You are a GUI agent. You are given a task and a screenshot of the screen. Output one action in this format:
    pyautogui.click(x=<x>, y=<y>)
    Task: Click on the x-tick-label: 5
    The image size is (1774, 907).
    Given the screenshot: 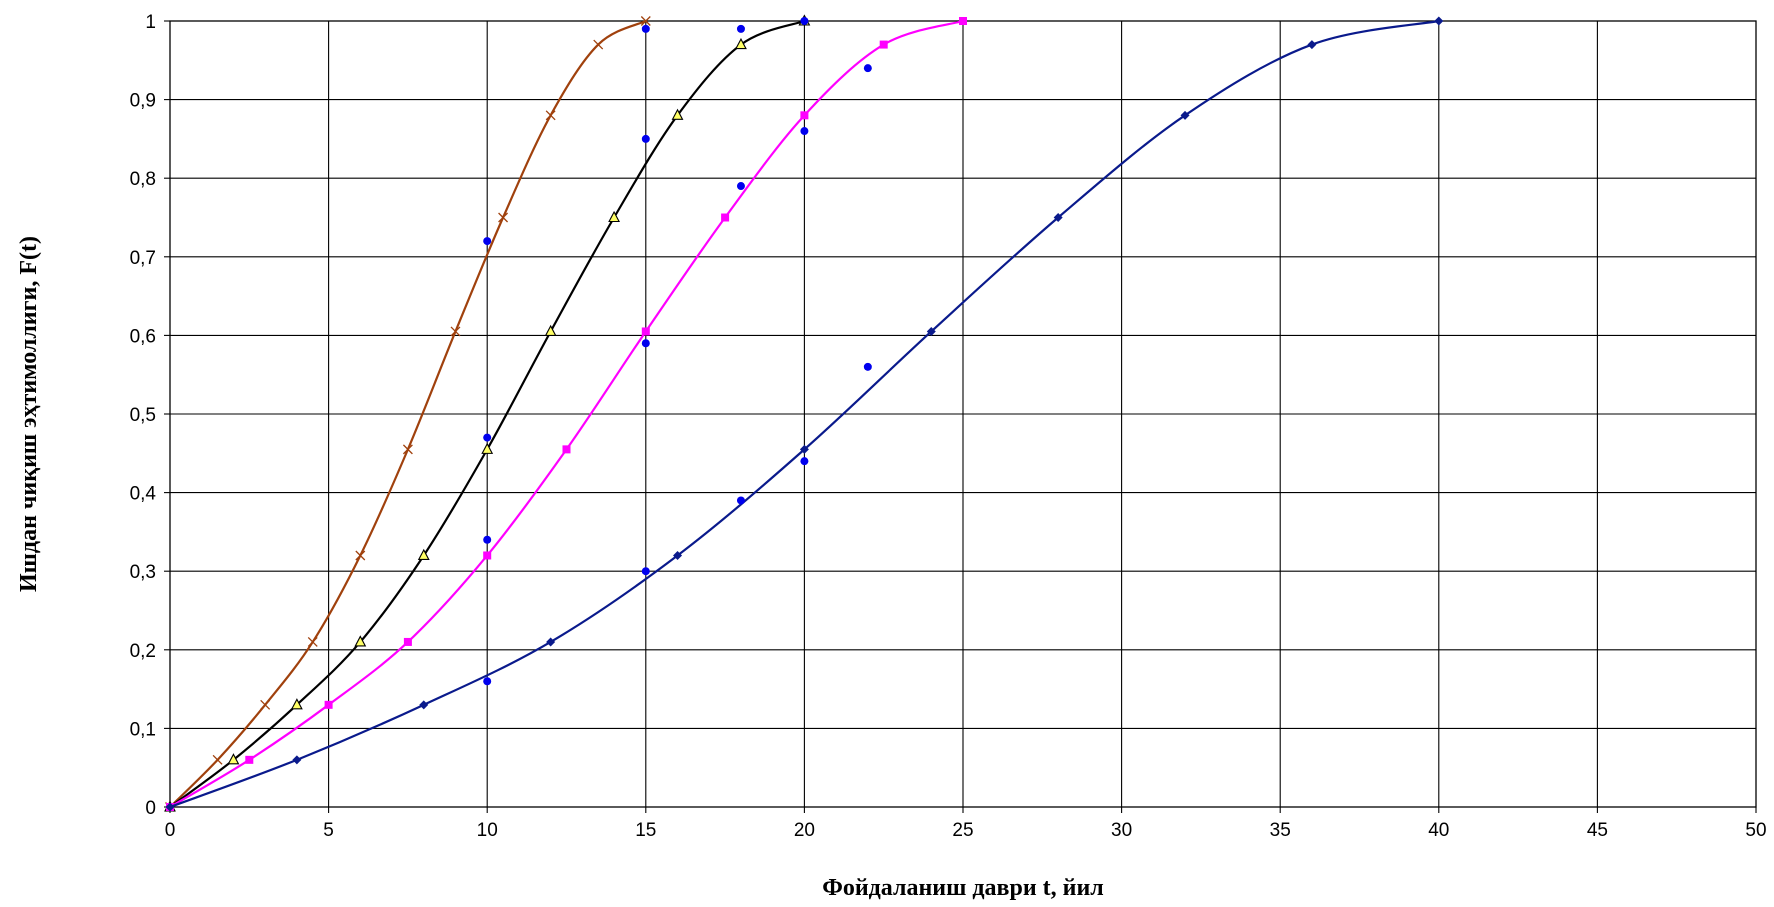 What is the action you would take?
    pyautogui.click(x=328, y=830)
    